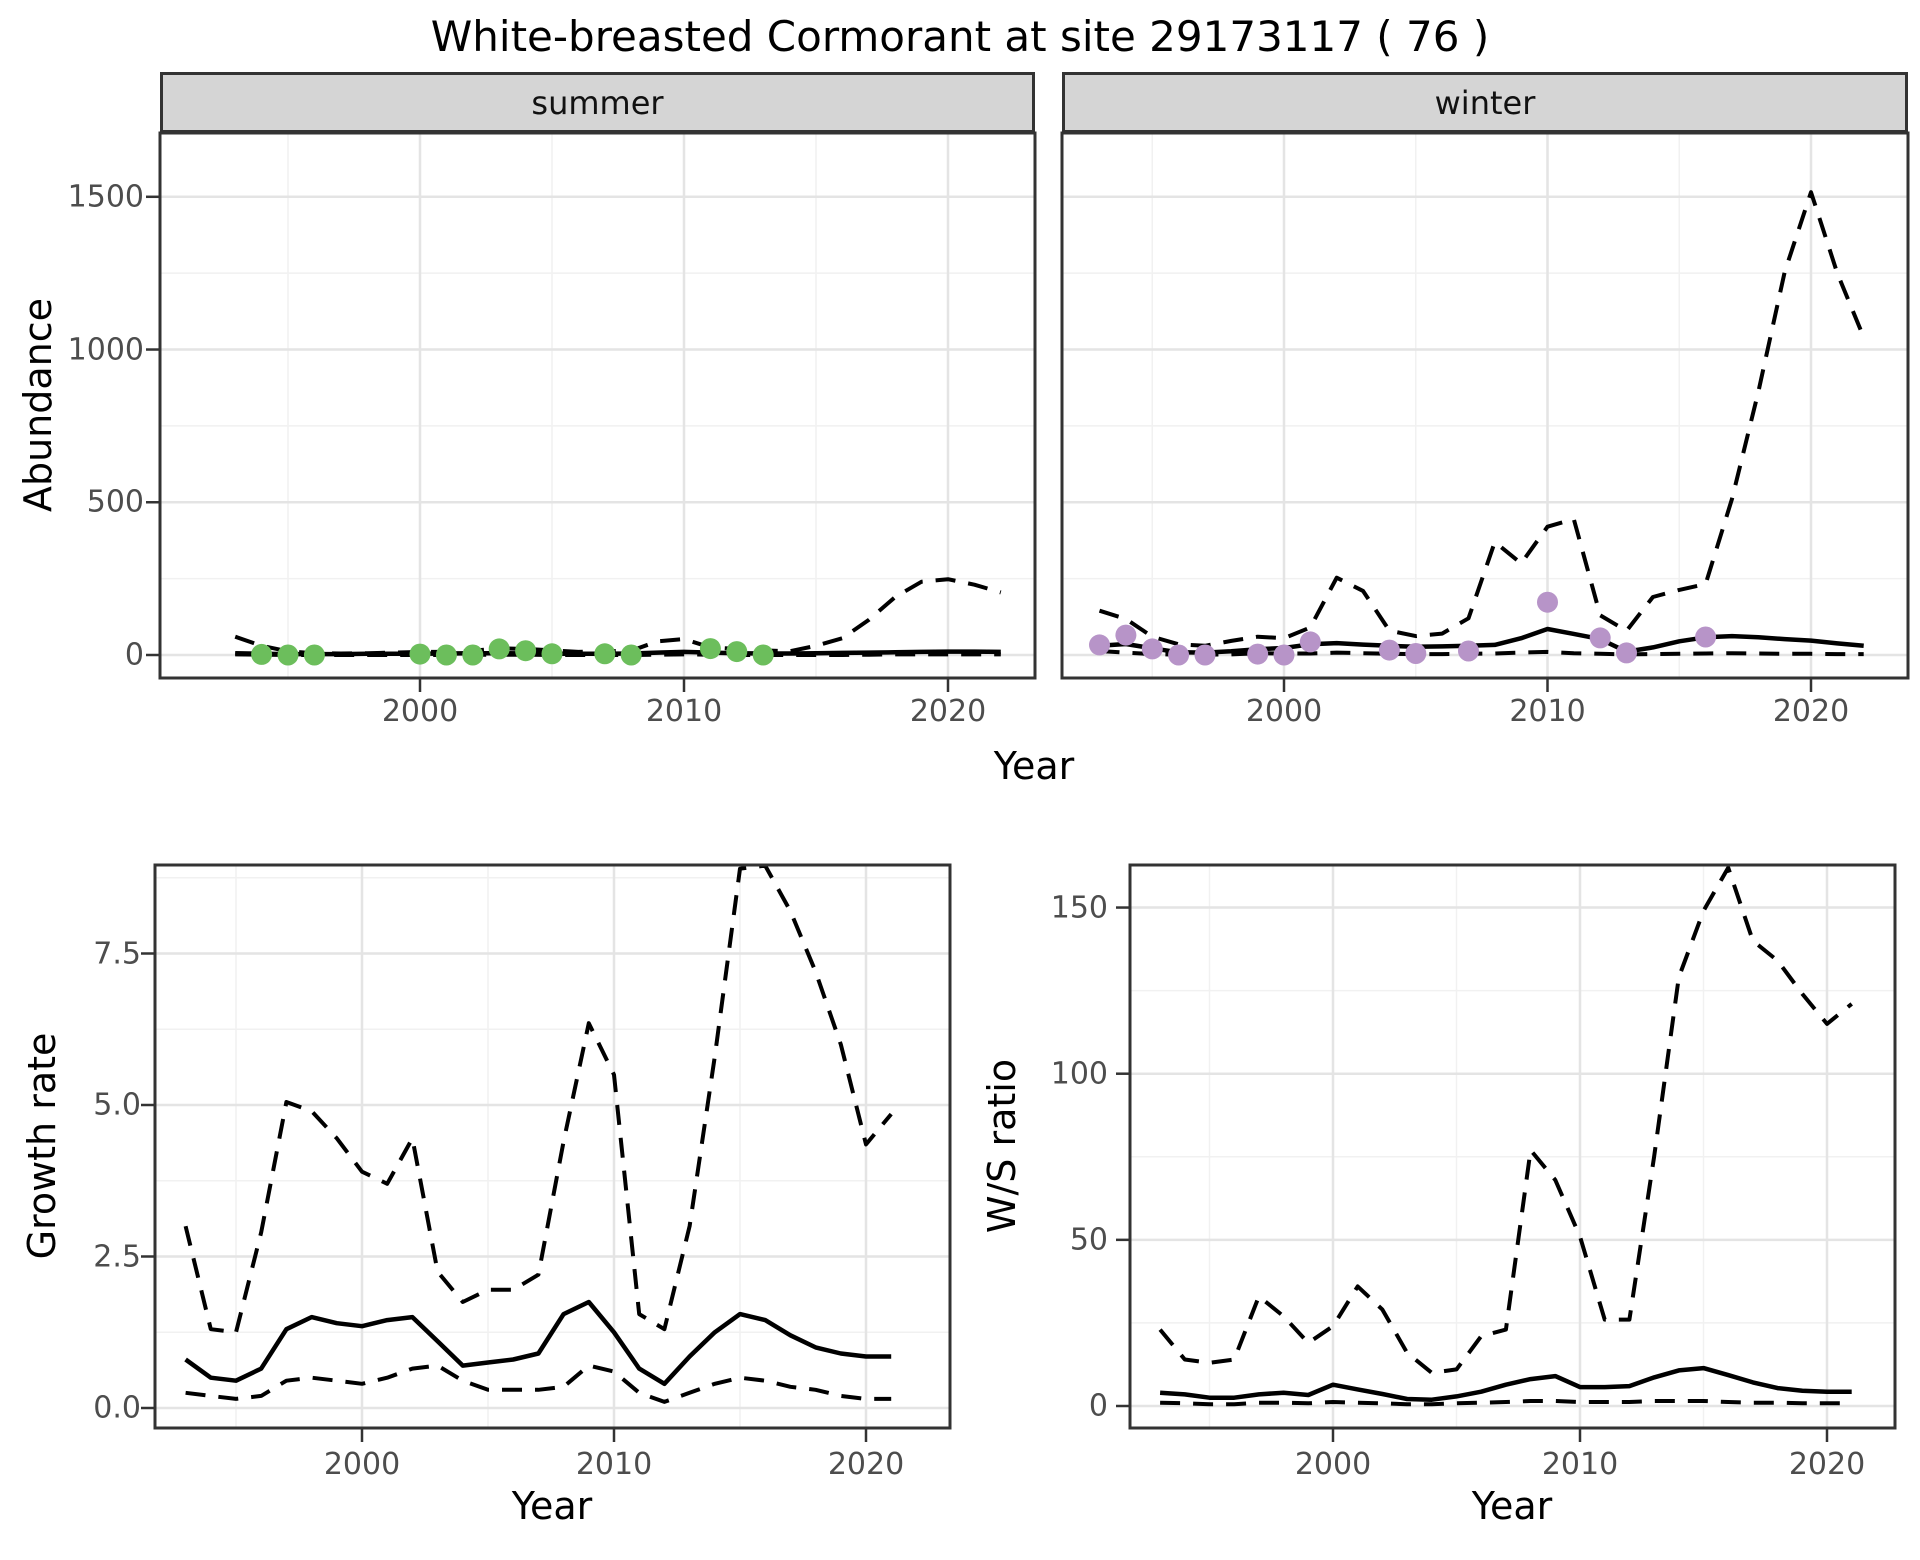  I want to click on x-axis-title-year-top: Year, so click(1034, 766).